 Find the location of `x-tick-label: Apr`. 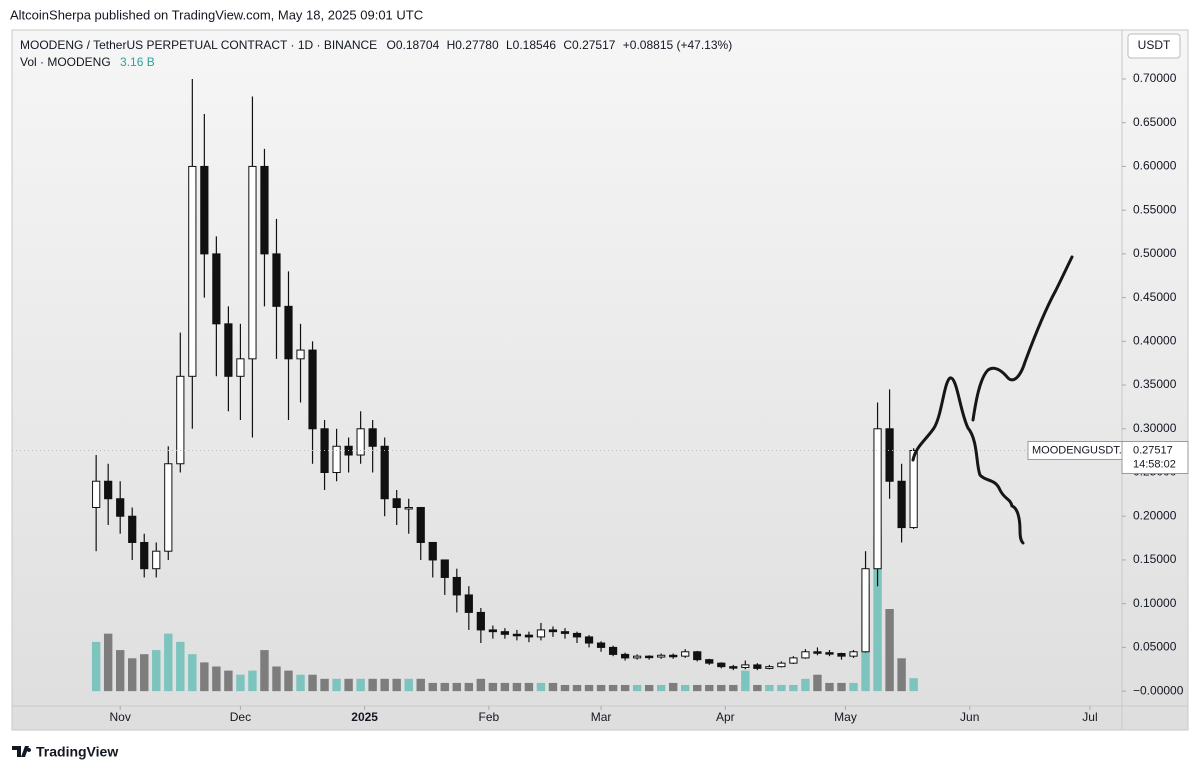

x-tick-label: Apr is located at coordinates (725, 717).